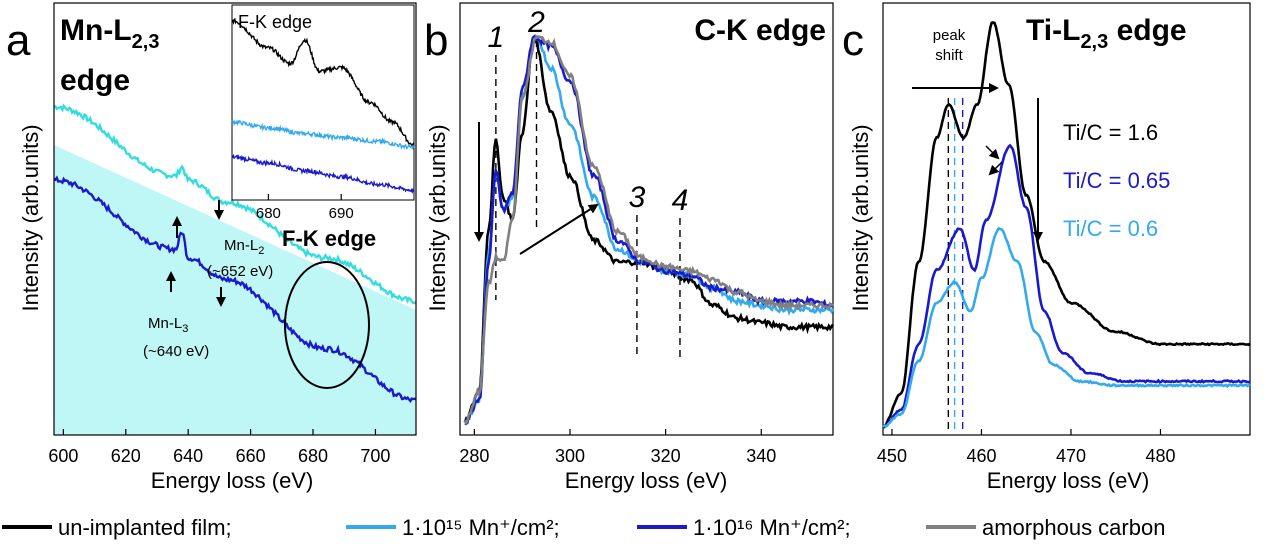 Image resolution: width=1273 pixels, height=550 pixels. What do you see at coordinates (760, 30) in the screenshot?
I see `panel-b-title: C-K edge` at bounding box center [760, 30].